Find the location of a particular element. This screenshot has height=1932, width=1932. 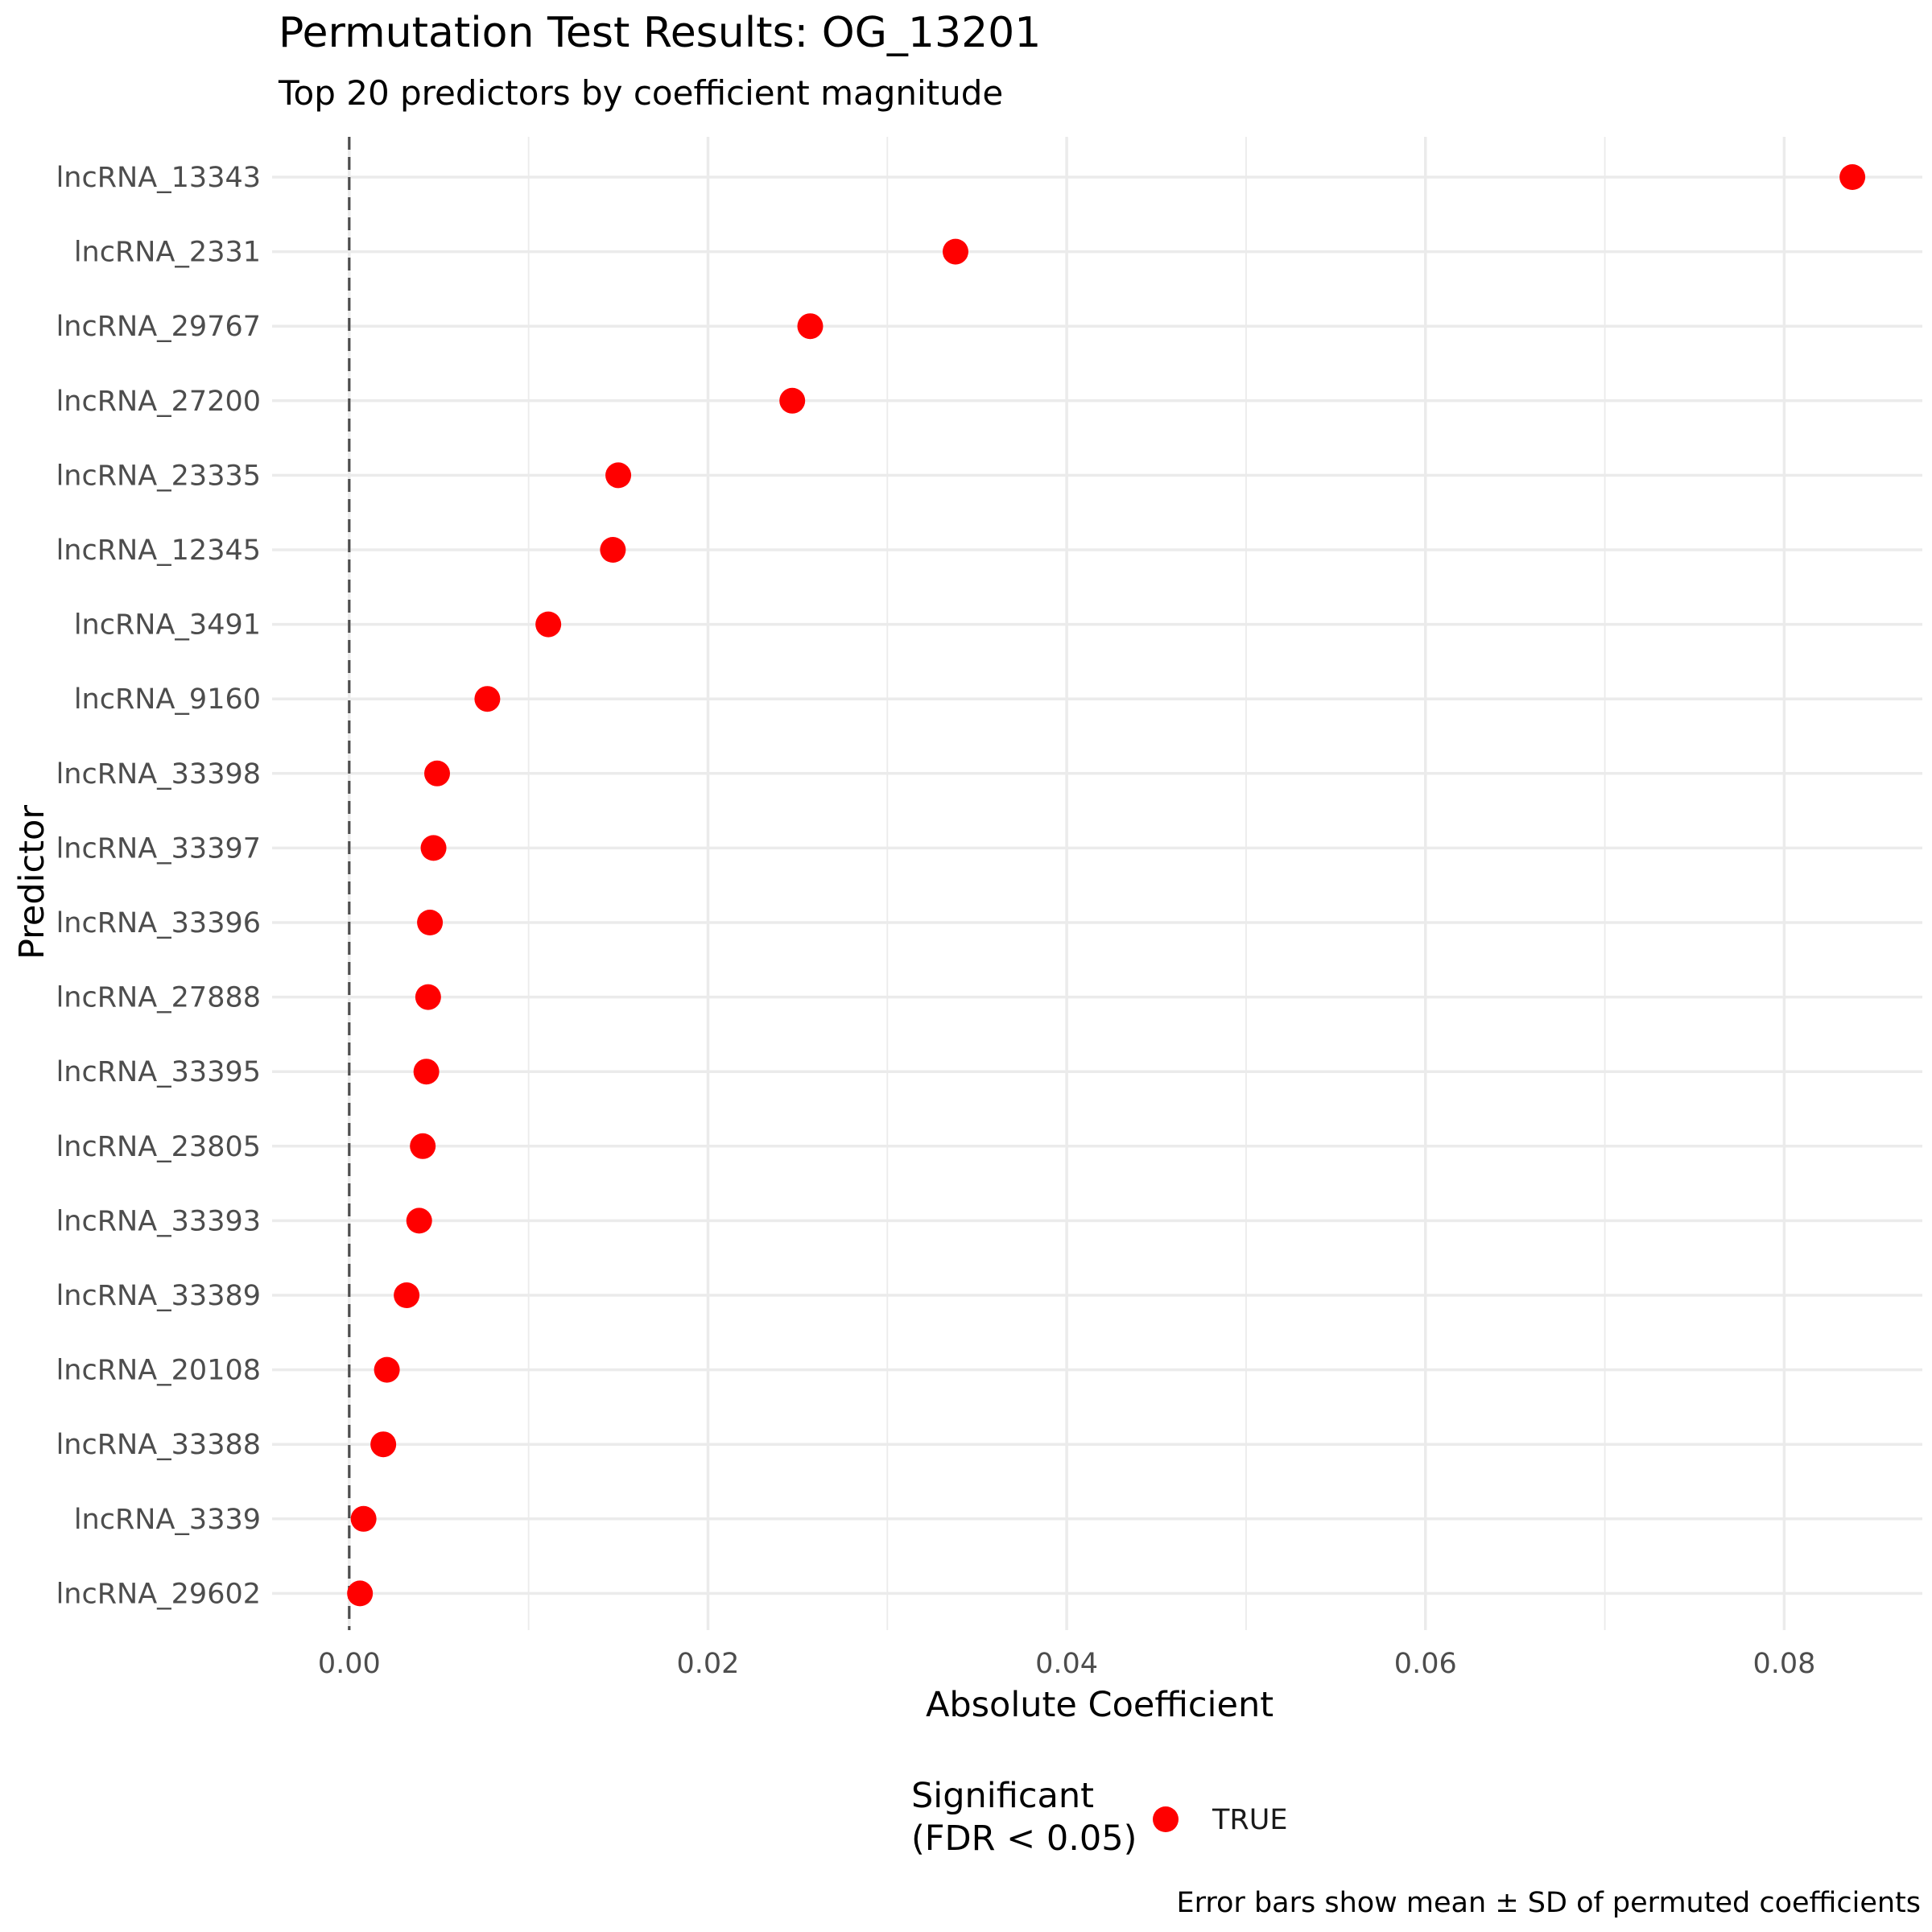

legend-key-point is located at coordinates (1166, 1819).